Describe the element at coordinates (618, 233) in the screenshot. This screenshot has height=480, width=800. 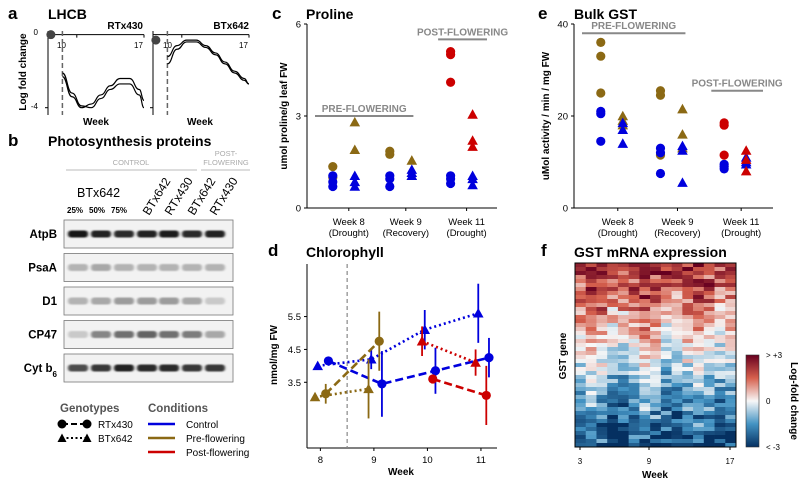
I see `xtick-label-line: (Drought)` at that location.